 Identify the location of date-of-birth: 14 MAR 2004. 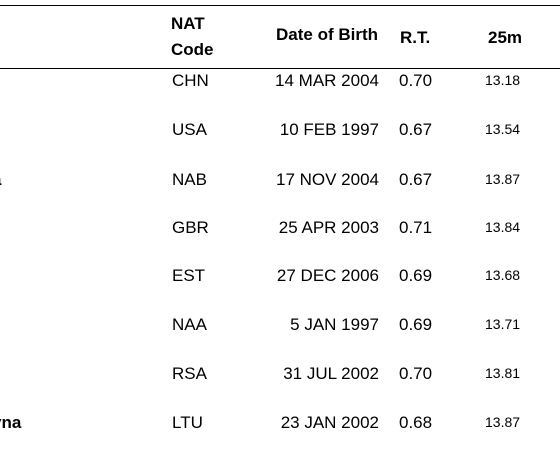
(327, 80).